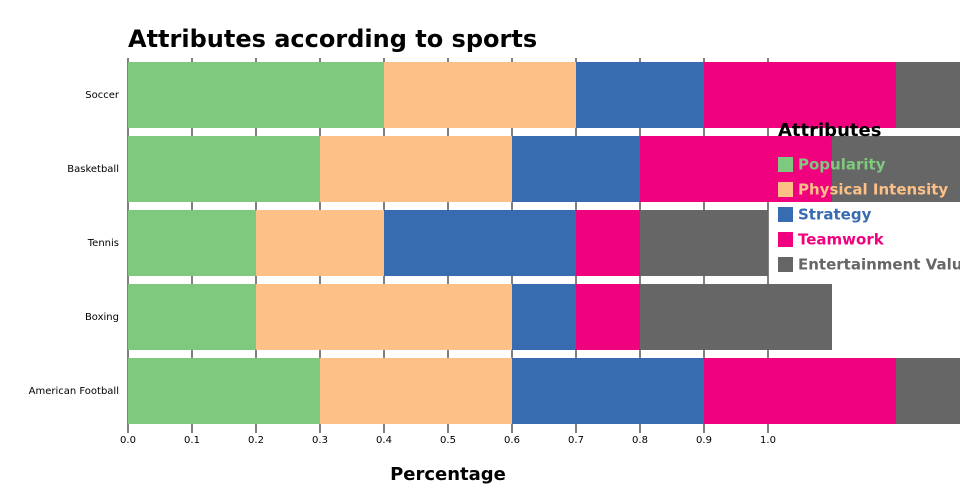  I want to click on x-tick-label: 0.7, so click(576, 440).